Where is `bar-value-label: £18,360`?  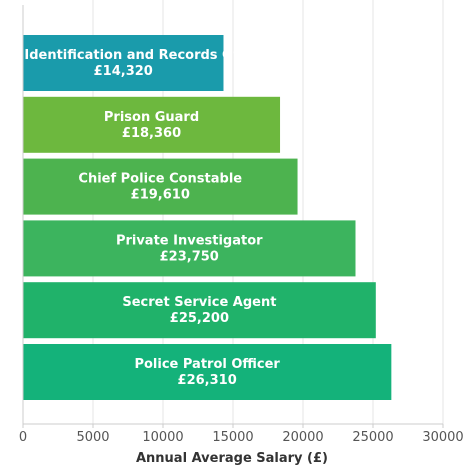 bar-value-label: £18,360 is located at coordinates (151, 133).